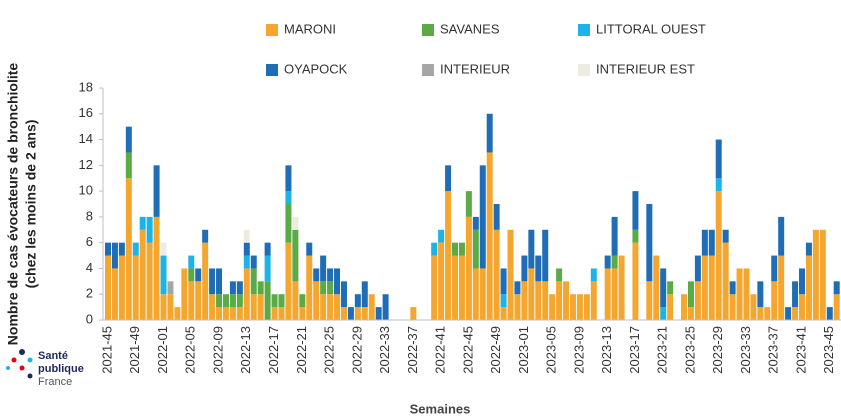 Image resolution: width=841 pixels, height=419 pixels. Describe the element at coordinates (86, 164) in the screenshot. I see `y-tick-label: 12` at that location.